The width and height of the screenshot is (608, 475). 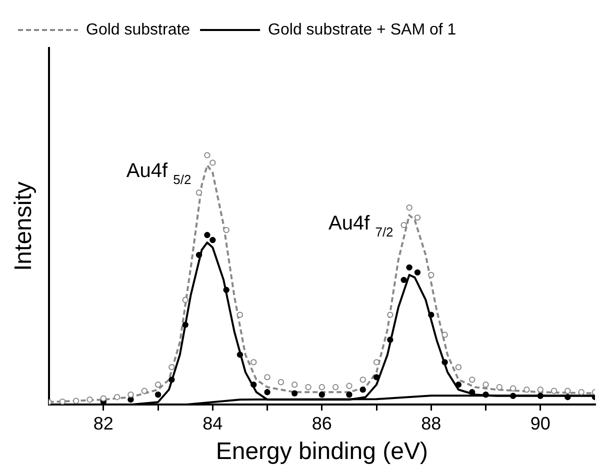 What do you see at coordinates (362, 29) in the screenshot?
I see `legend-label: Gold substrate + SAM of 1` at bounding box center [362, 29].